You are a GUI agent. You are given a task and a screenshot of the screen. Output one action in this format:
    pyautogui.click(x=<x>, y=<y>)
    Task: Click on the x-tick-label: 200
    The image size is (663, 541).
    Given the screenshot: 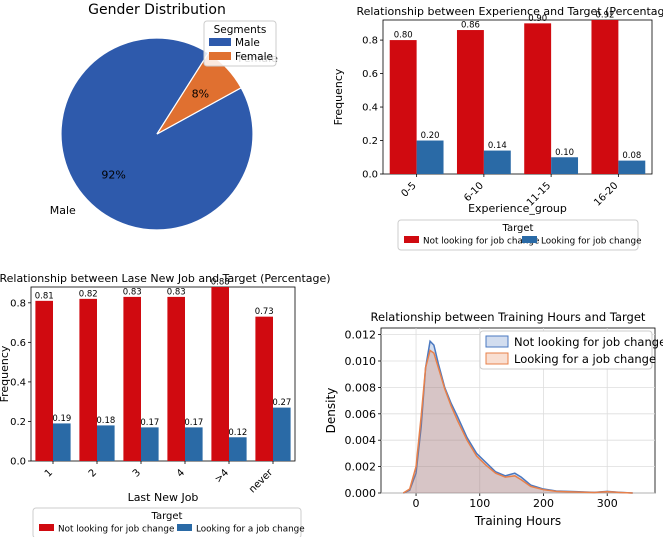 What is the action you would take?
    pyautogui.click(x=543, y=503)
    